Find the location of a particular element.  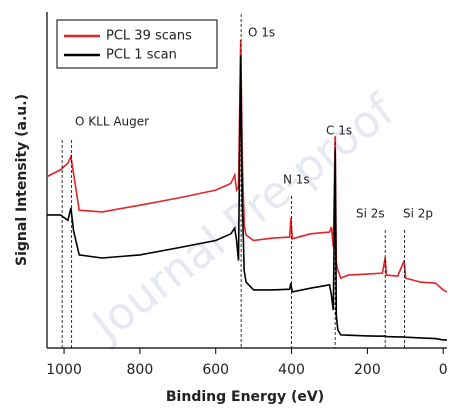

x-tick-label: 200 is located at coordinates (367, 370).